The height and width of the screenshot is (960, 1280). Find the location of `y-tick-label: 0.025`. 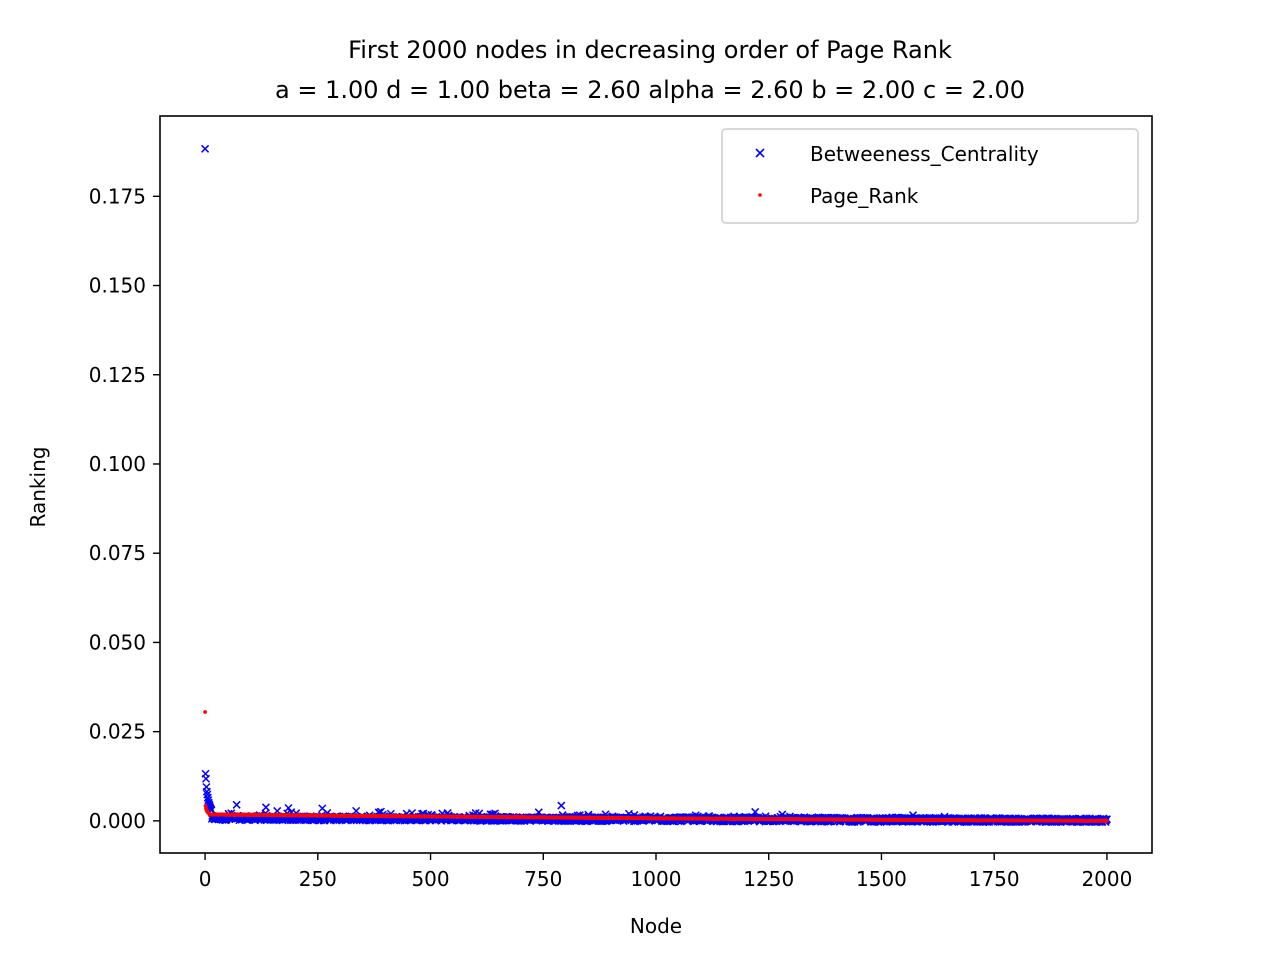

y-tick-label: 0.025 is located at coordinates (117, 732).